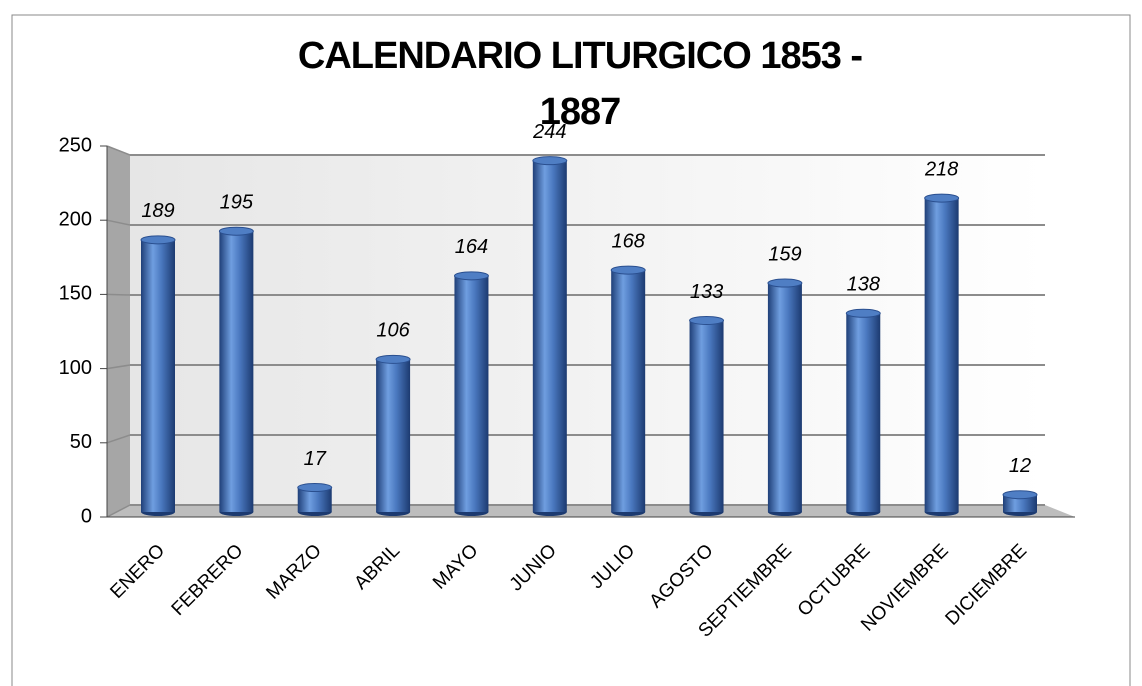  Describe the element at coordinates (549, 132) in the screenshot. I see `data-label: 244` at that location.